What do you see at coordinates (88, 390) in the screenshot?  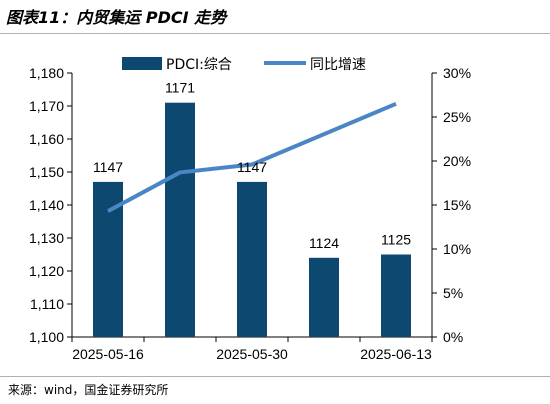 I see `source-note: 来源：wind，国金证券研究所` at bounding box center [88, 390].